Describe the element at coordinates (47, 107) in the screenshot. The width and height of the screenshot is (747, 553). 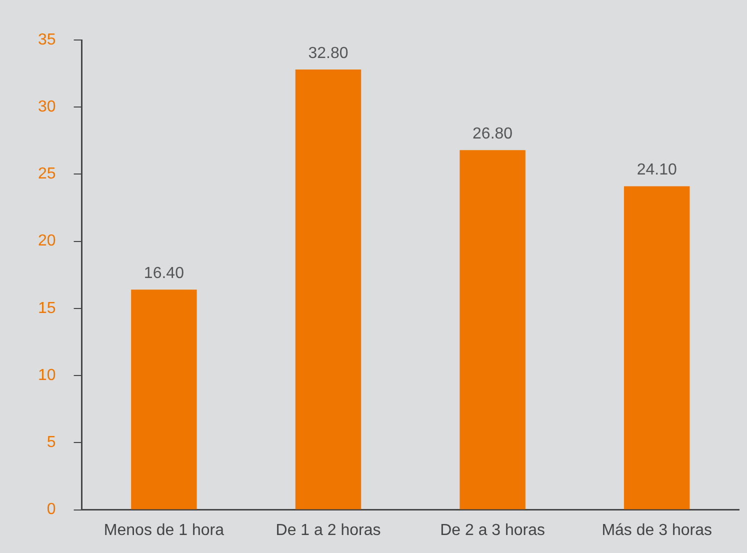
I see `y-tick-label: 30` at that location.